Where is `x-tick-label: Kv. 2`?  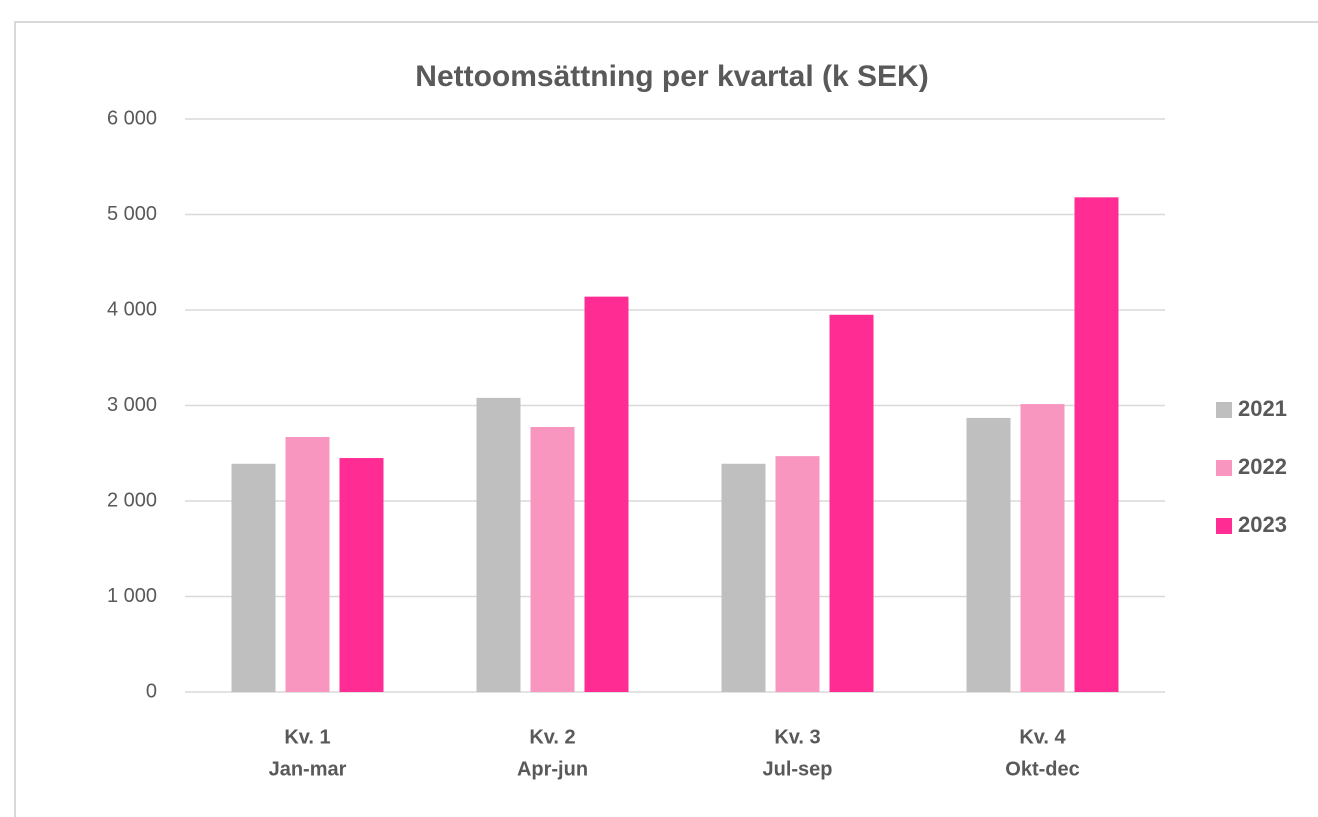 x-tick-label: Kv. 2 is located at coordinates (552, 737).